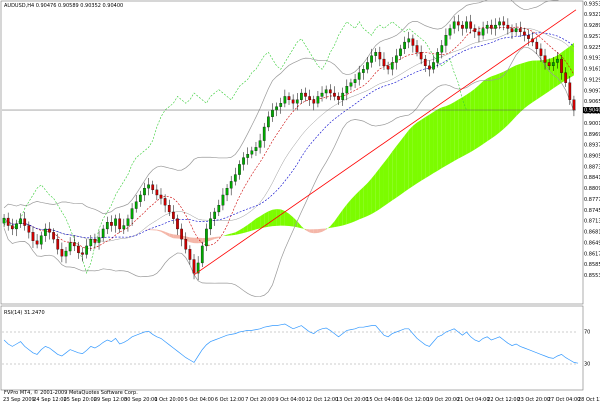 This screenshot has height=404, width=600. What do you see at coordinates (229, 400) in the screenshot?
I see `time-tick-label: 6 Oct 12:00` at bounding box center [229, 400].